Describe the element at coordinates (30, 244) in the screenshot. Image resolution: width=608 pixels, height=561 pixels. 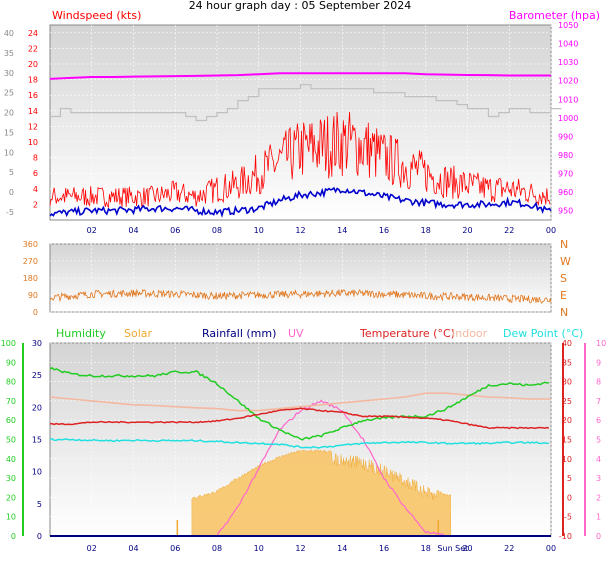
I see `direction-y-tick-label: 360` at that location.